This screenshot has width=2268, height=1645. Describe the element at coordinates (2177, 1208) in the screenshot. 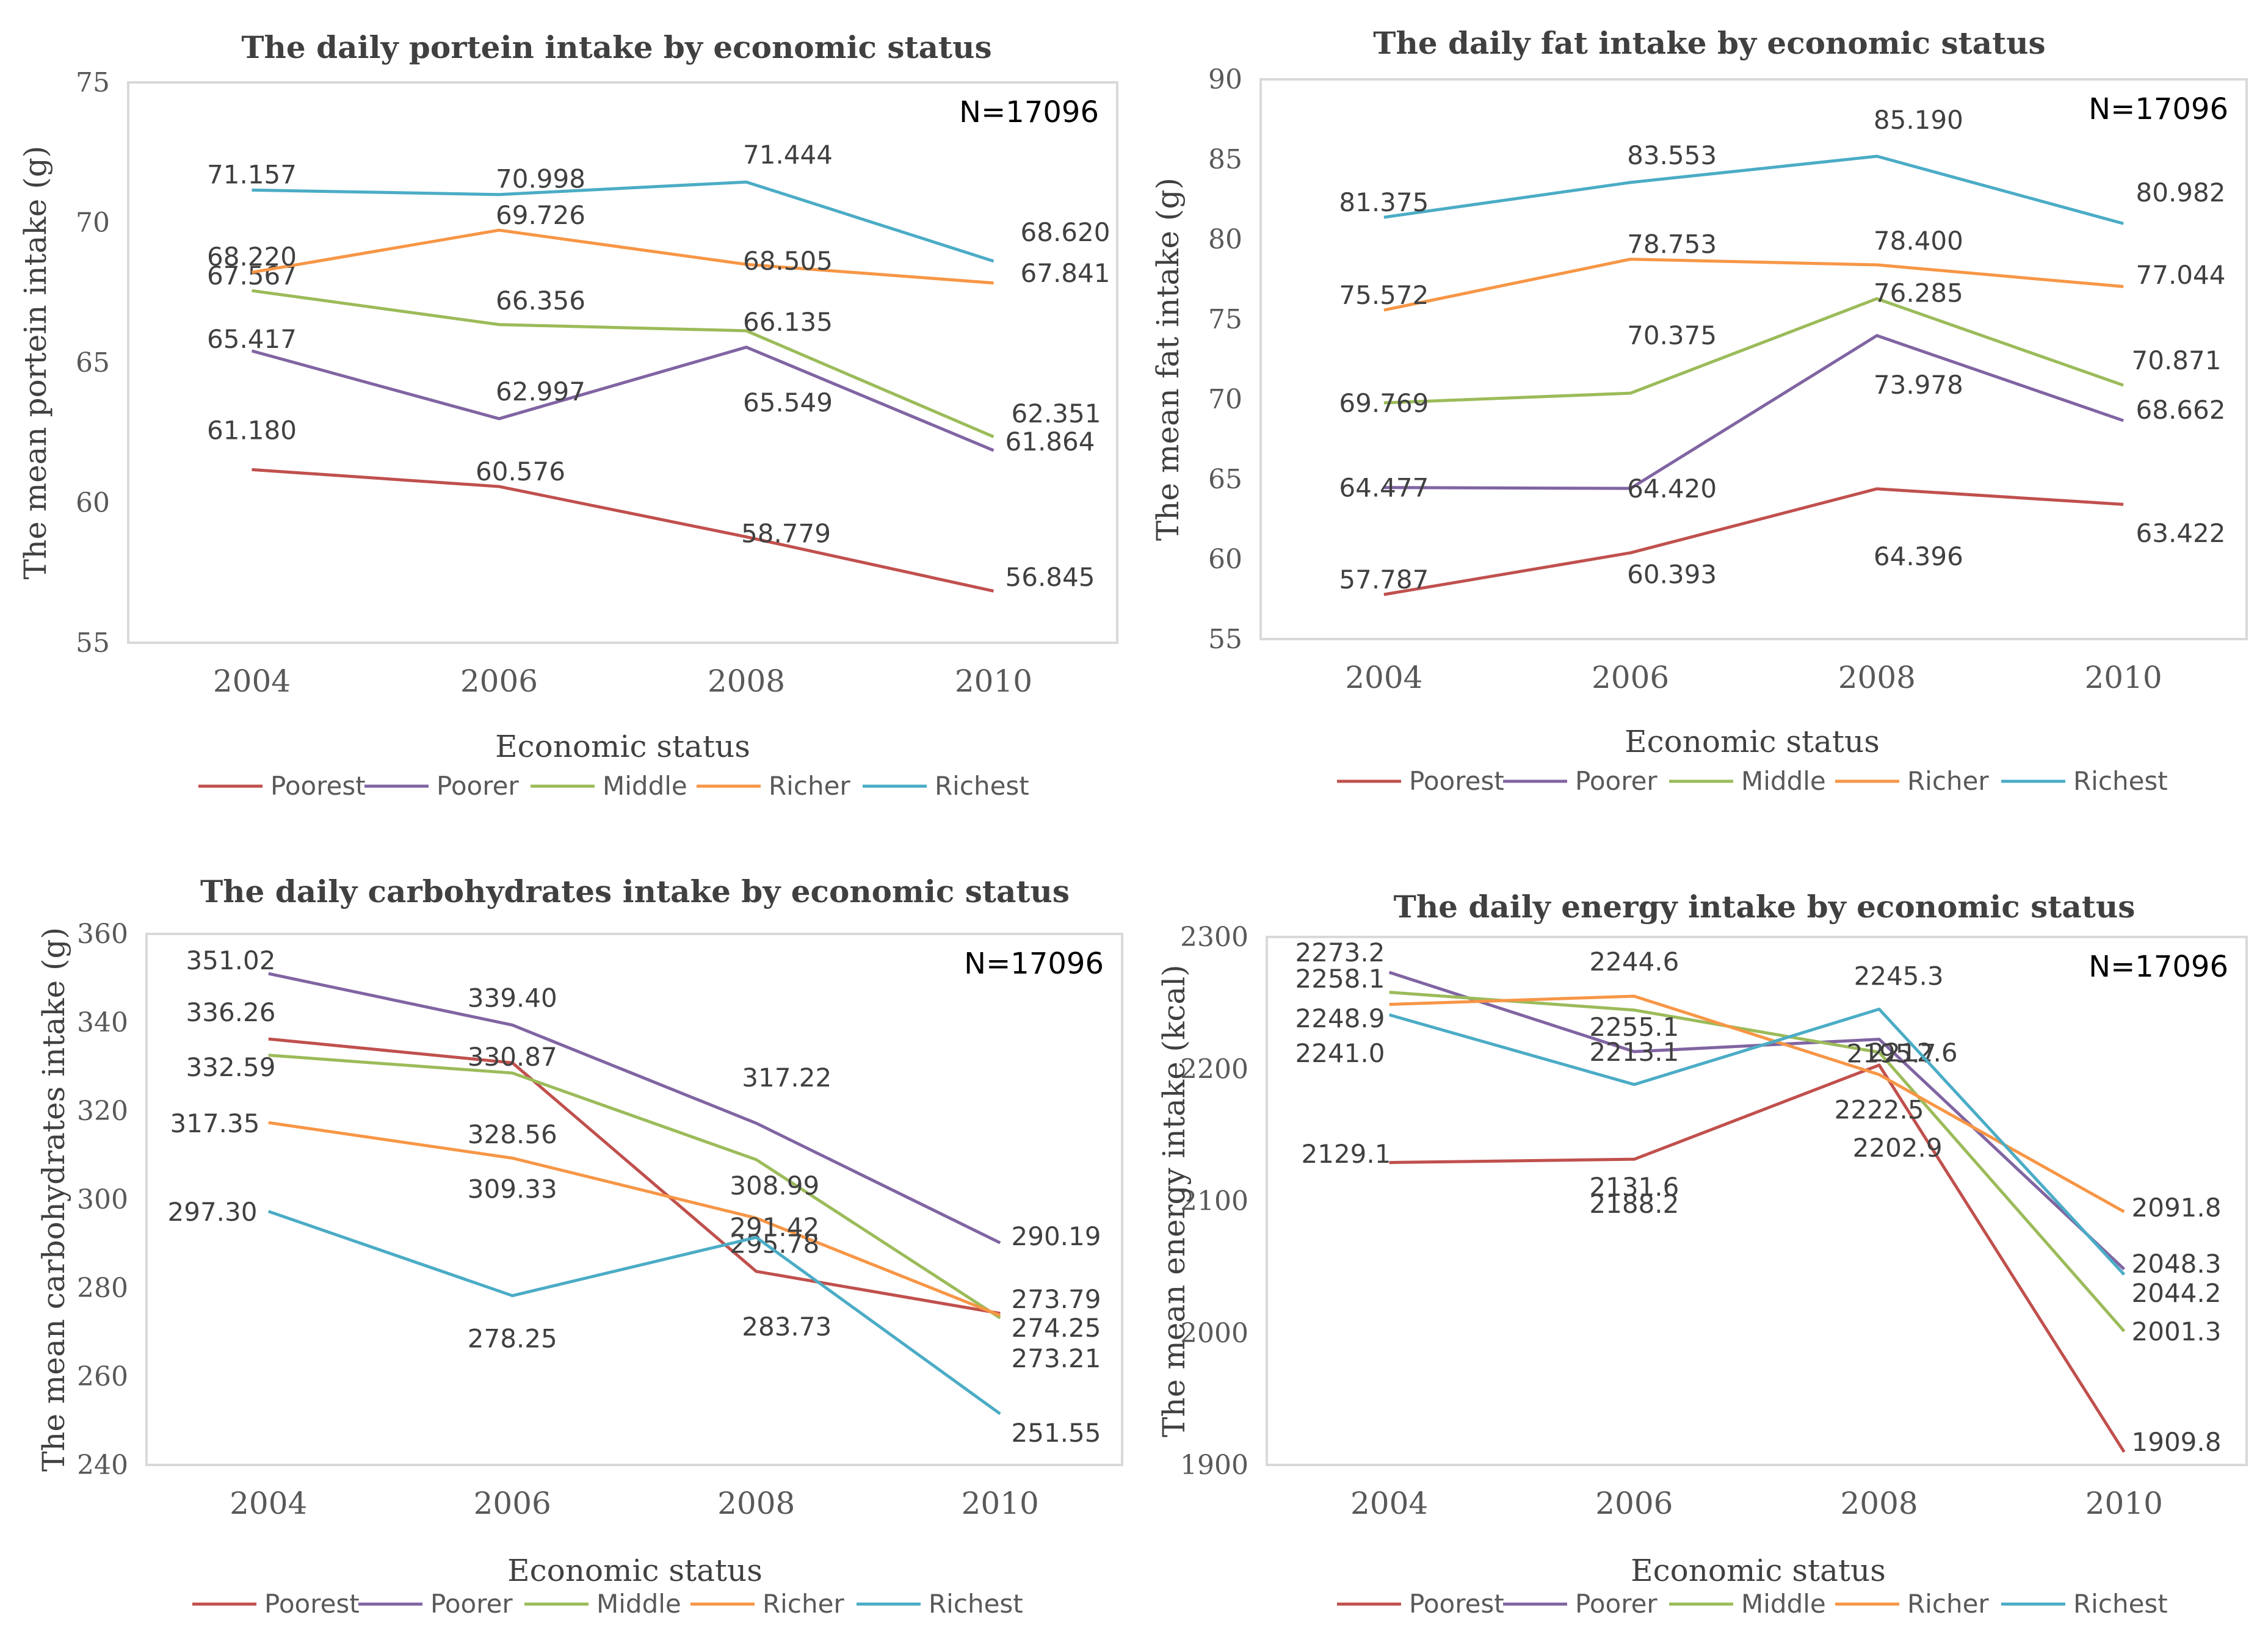

I see `data-label: 2091.8` at that location.